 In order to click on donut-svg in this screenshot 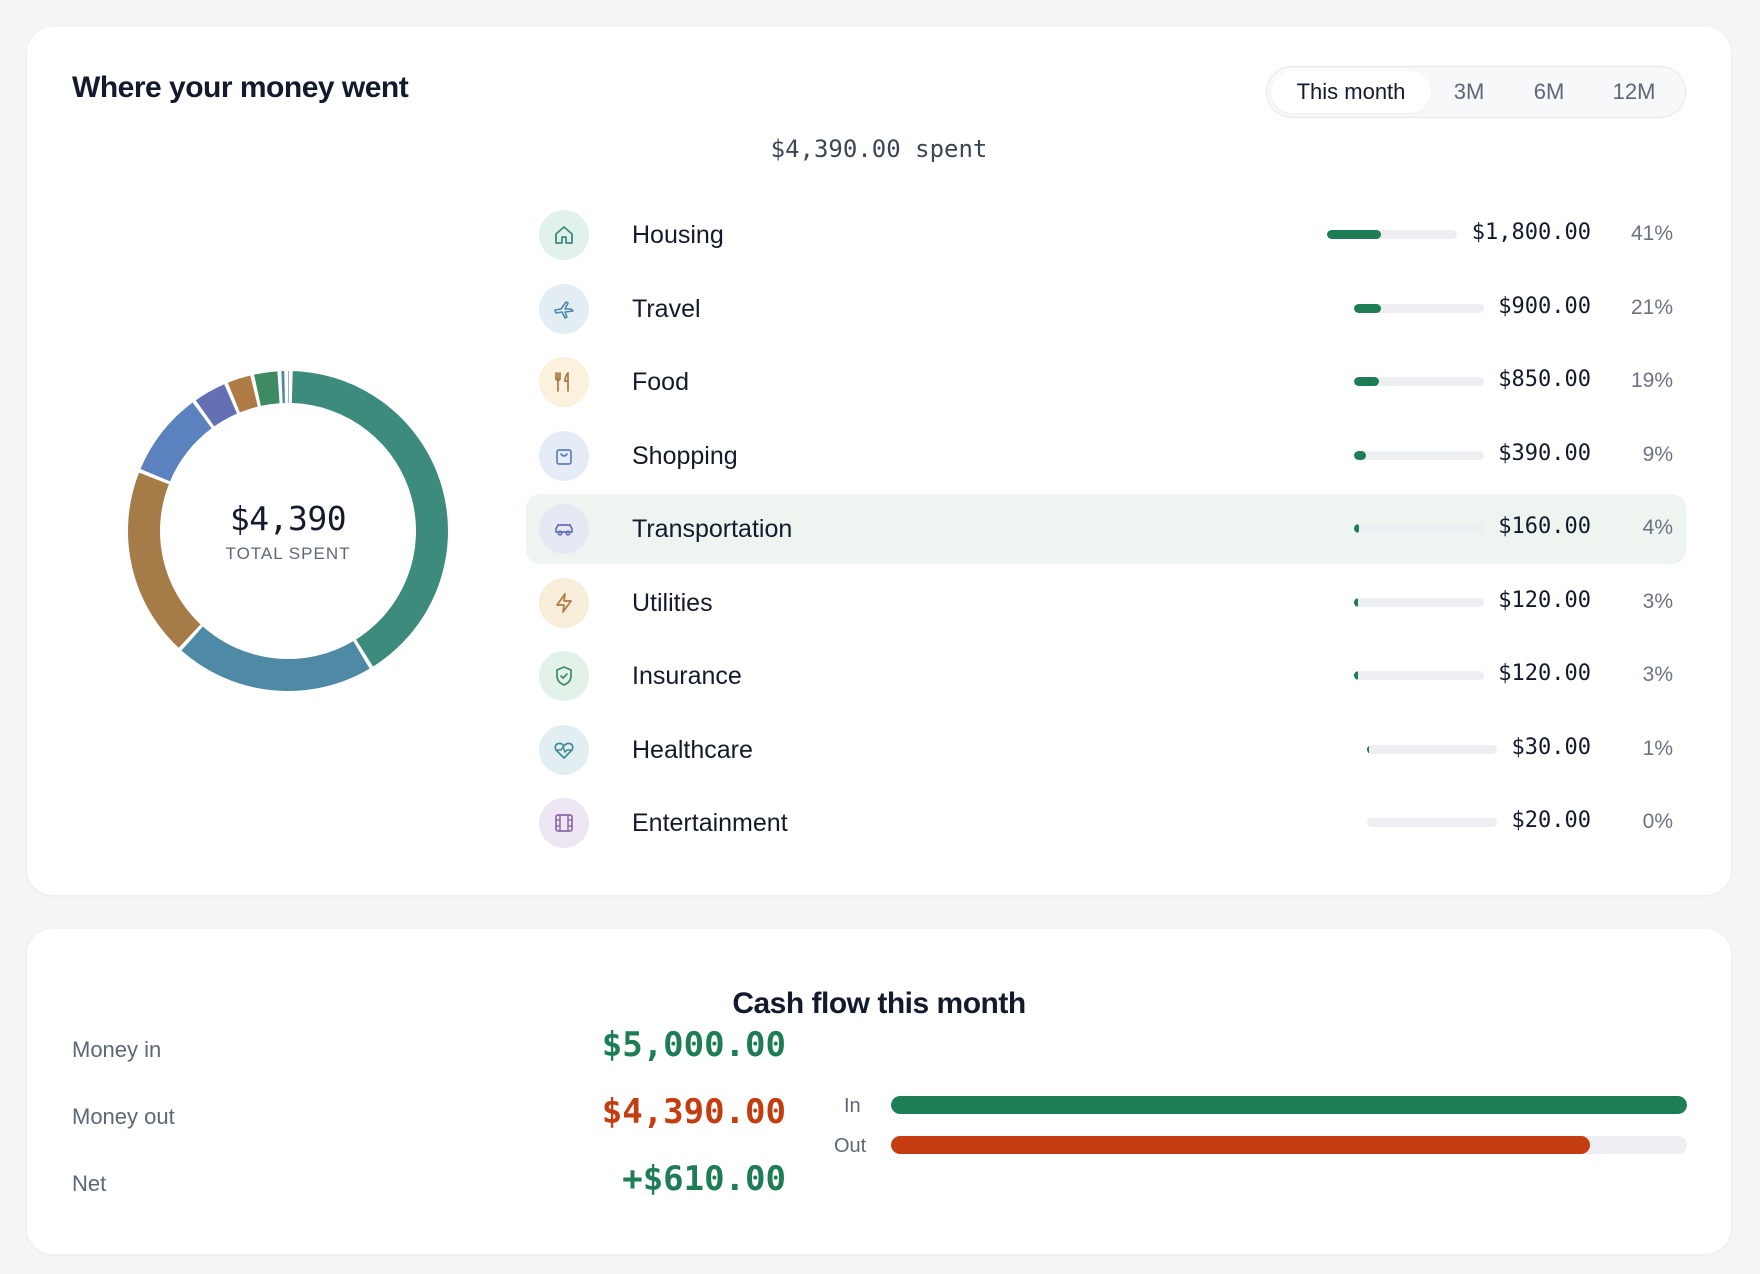, I will do `click(288, 531)`.